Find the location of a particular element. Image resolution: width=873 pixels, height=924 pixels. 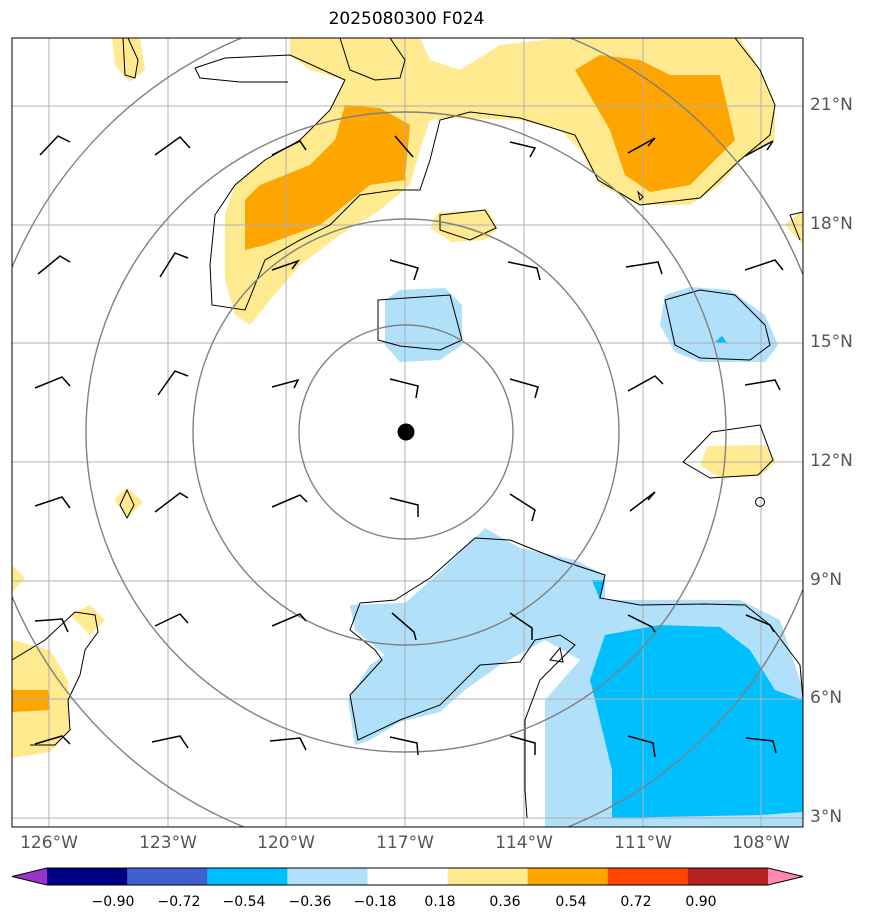

lat-label: 6°N is located at coordinates (826, 698).